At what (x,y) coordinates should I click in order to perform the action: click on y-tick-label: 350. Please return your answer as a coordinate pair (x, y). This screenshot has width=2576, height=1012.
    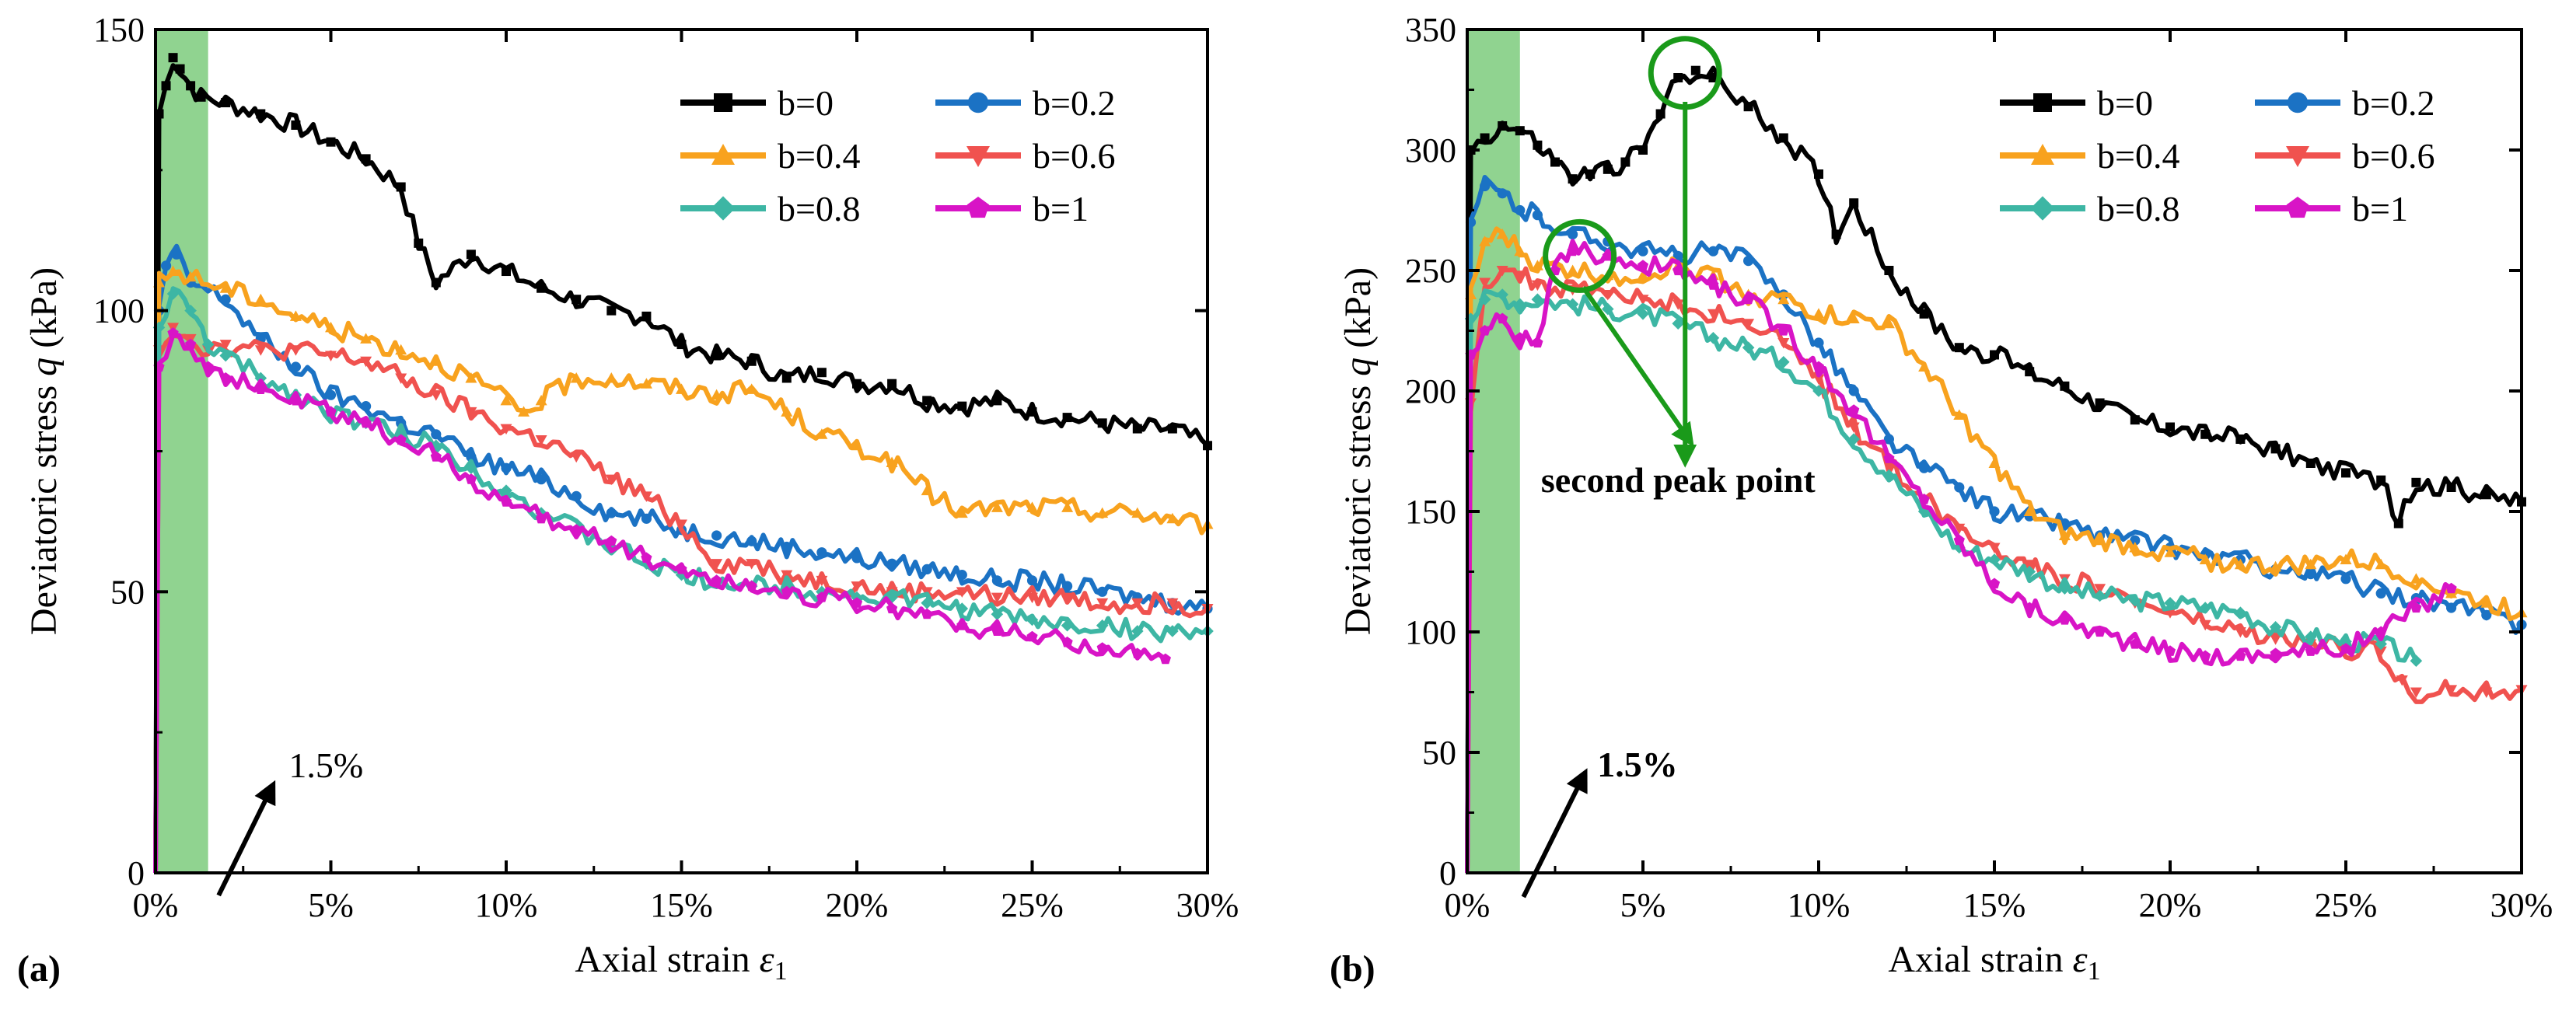
    Looking at the image, I should click on (1430, 30).